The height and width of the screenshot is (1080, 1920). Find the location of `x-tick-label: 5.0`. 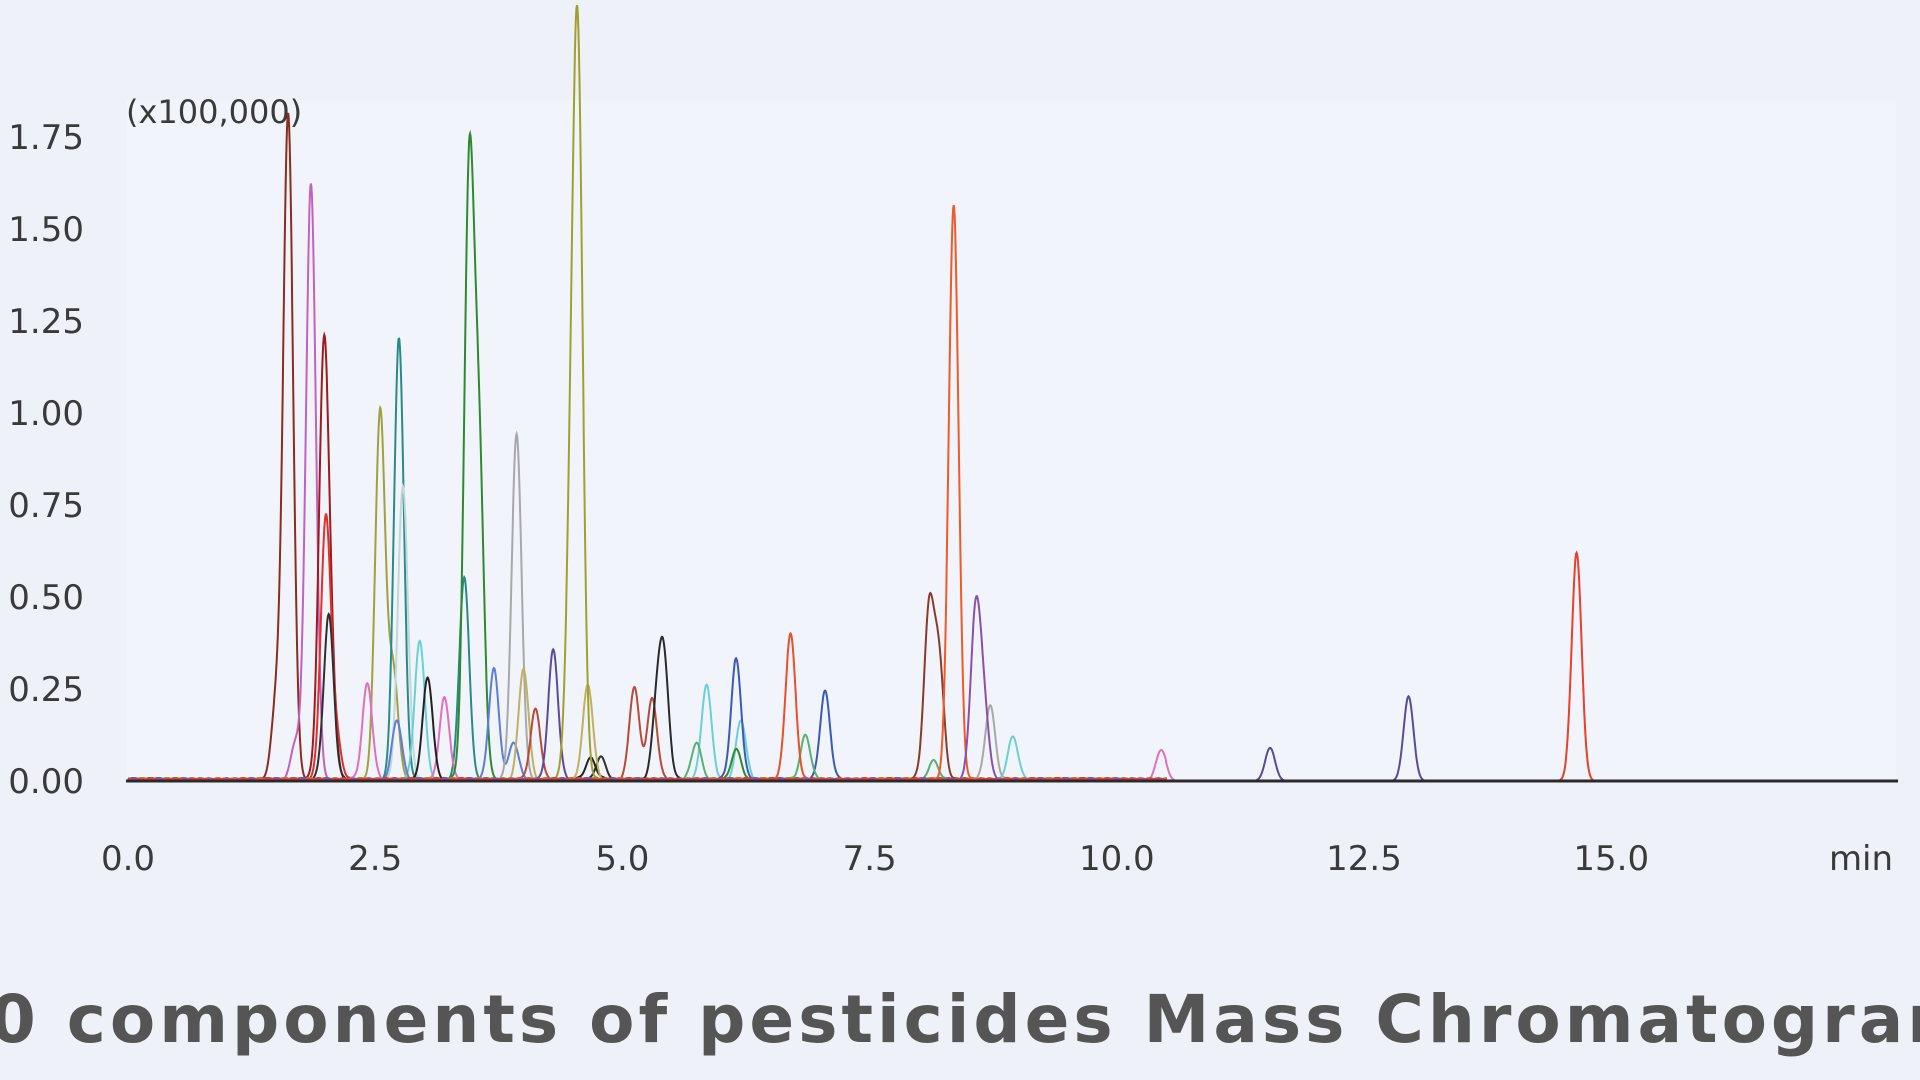

x-tick-label: 5.0 is located at coordinates (622, 859).